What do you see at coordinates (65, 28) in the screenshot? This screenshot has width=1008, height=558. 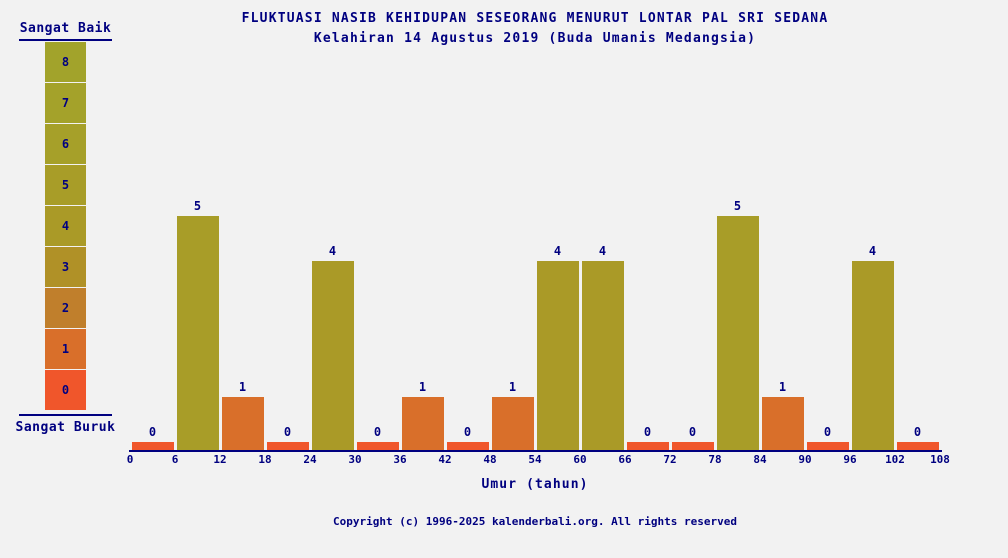 I see `legend-best-label: Sangat Baik` at bounding box center [65, 28].